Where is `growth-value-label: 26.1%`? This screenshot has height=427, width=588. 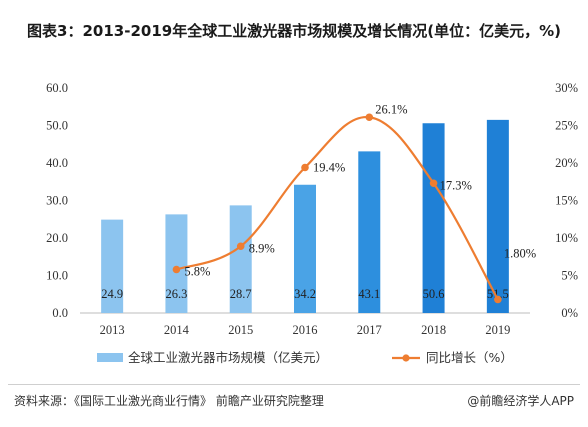 growth-value-label: 26.1% is located at coordinates (391, 109).